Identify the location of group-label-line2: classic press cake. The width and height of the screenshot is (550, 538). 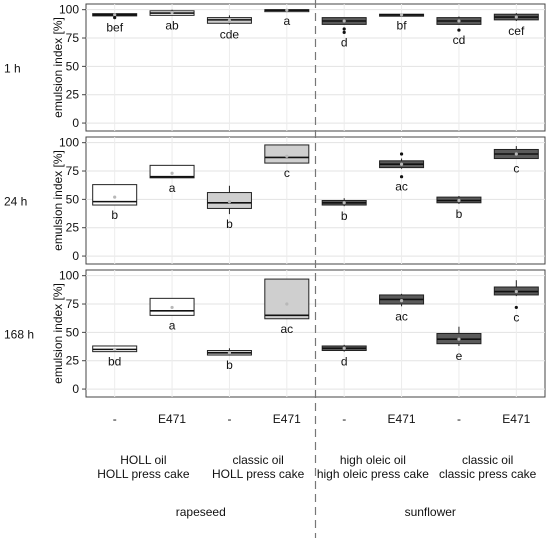
(488, 474).